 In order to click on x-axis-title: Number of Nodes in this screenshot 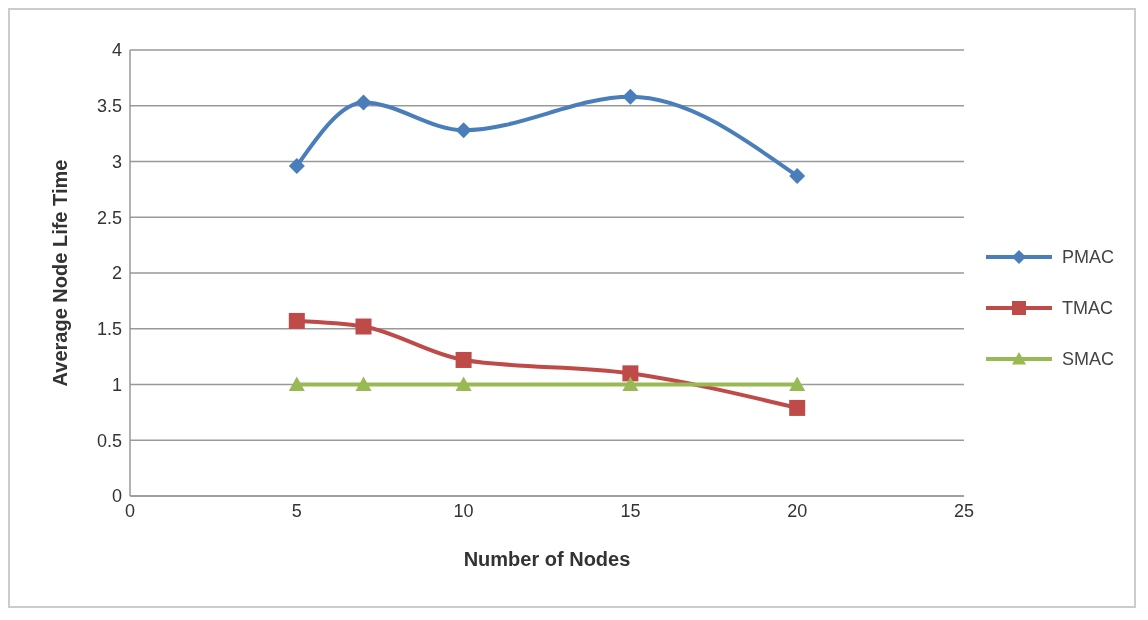, I will do `click(547, 559)`.